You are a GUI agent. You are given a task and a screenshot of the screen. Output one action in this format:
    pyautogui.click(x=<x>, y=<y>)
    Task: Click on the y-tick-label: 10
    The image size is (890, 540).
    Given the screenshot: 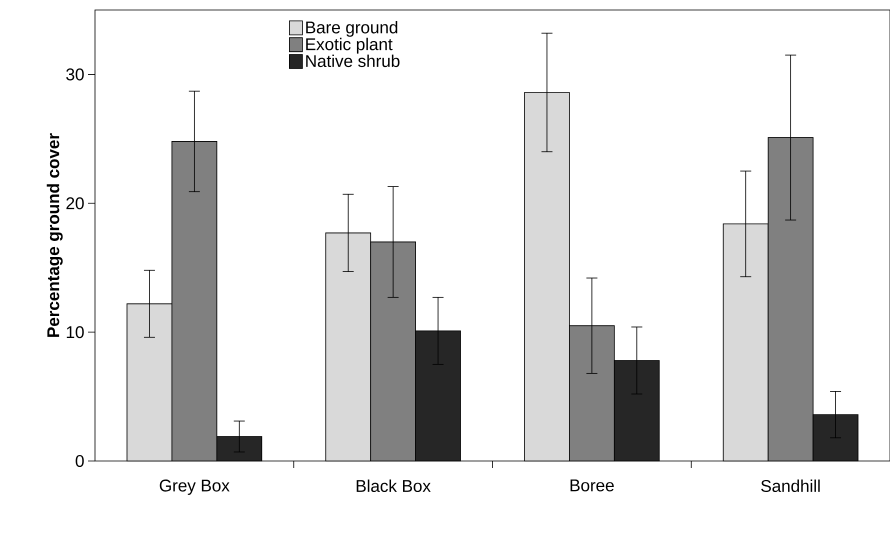 What is the action you would take?
    pyautogui.click(x=75, y=332)
    